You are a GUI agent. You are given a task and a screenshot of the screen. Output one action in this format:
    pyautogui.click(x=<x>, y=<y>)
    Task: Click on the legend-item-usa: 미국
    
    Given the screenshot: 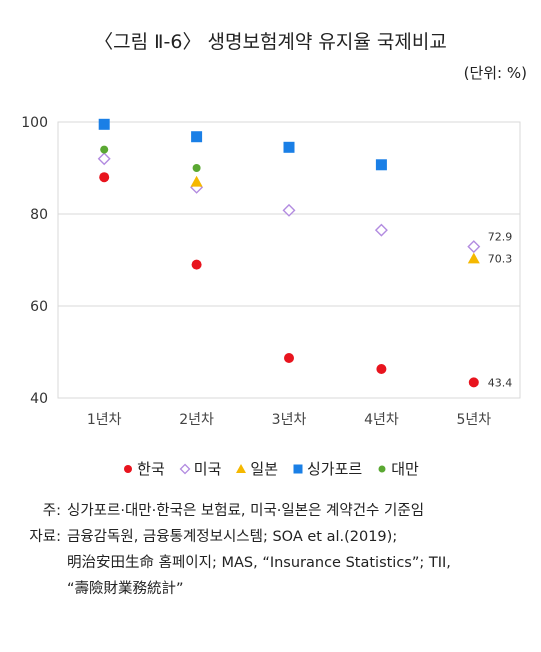 What is the action you would take?
    pyautogui.click(x=200, y=468)
    